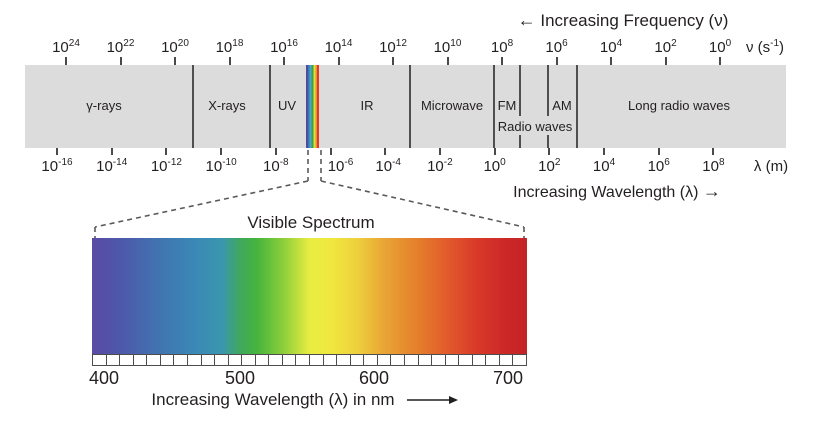 This screenshot has height=424, width=818. What do you see at coordinates (309, 296) in the screenshot?
I see `visible-spectrum-gradient-bar` at bounding box center [309, 296].